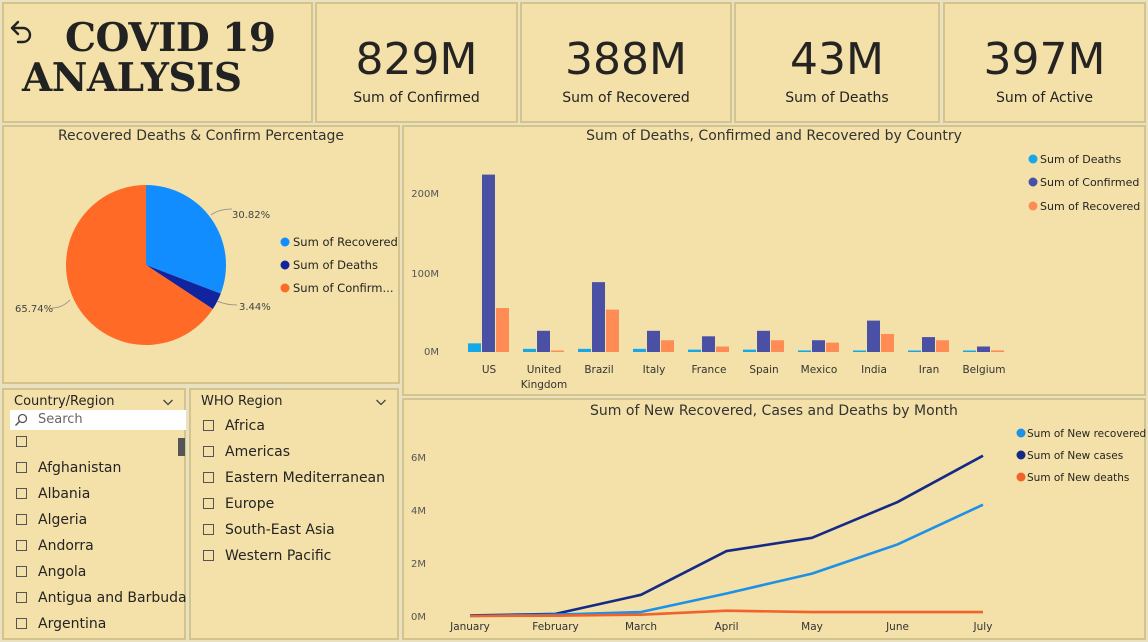  What do you see at coordinates (469, 627) in the screenshot?
I see `x-tick-label: January` at bounding box center [469, 627].